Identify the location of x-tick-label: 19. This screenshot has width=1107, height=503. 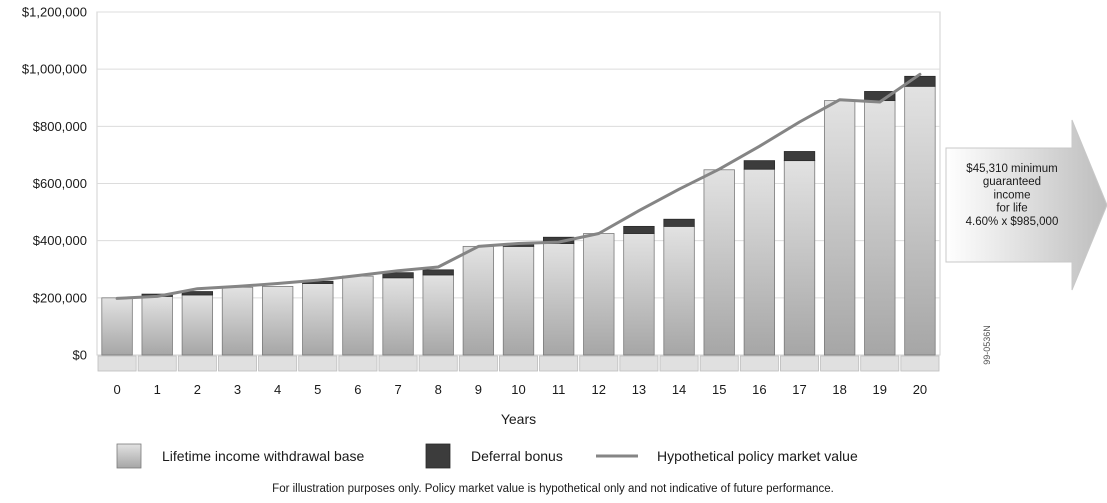
(880, 389).